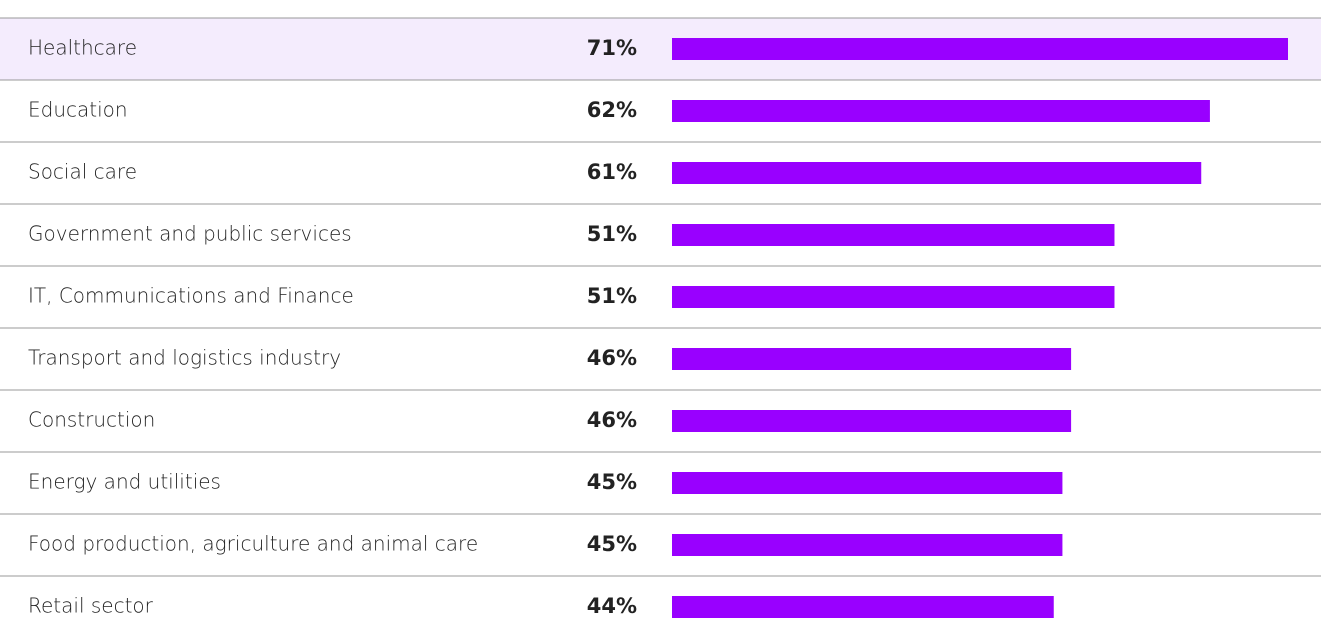 The width and height of the screenshot is (1321, 635). Describe the element at coordinates (612, 48) in the screenshot. I see `value-label: 71%` at that location.